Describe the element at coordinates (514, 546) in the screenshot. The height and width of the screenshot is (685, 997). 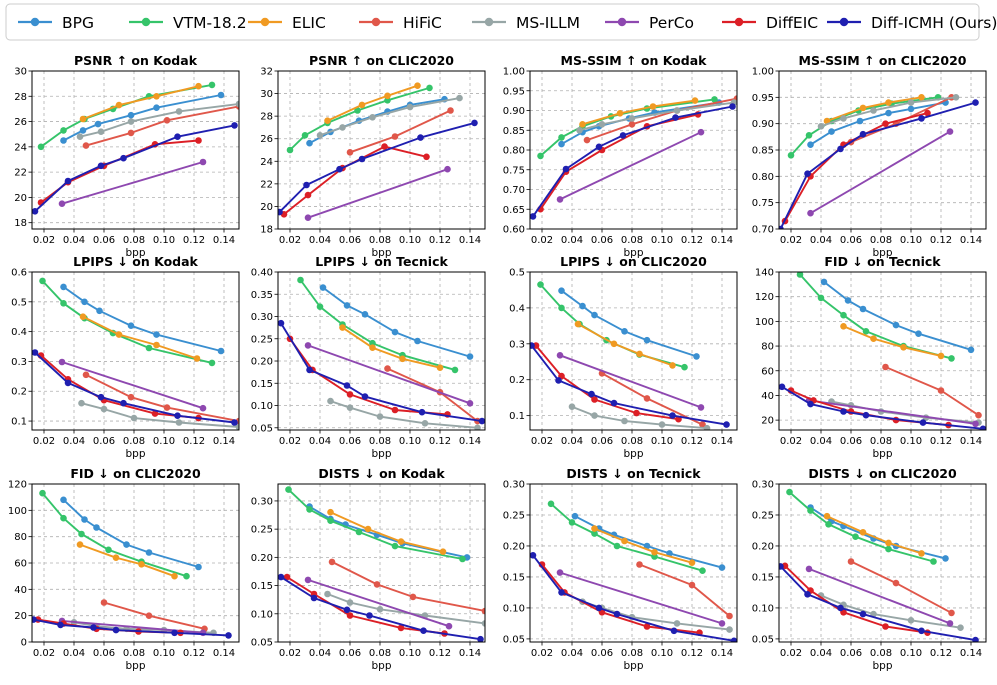
I see `y-tick-label: 0.20` at that location.